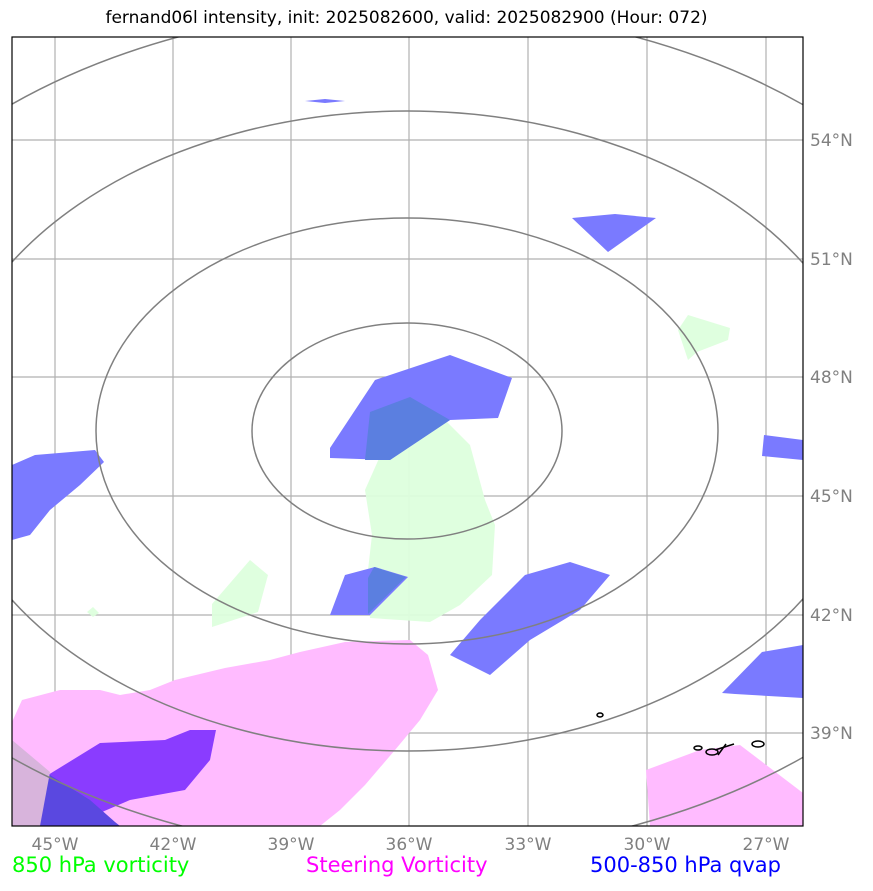  Describe the element at coordinates (782, 447) in the screenshot. I see `qvap-blob-east` at that location.